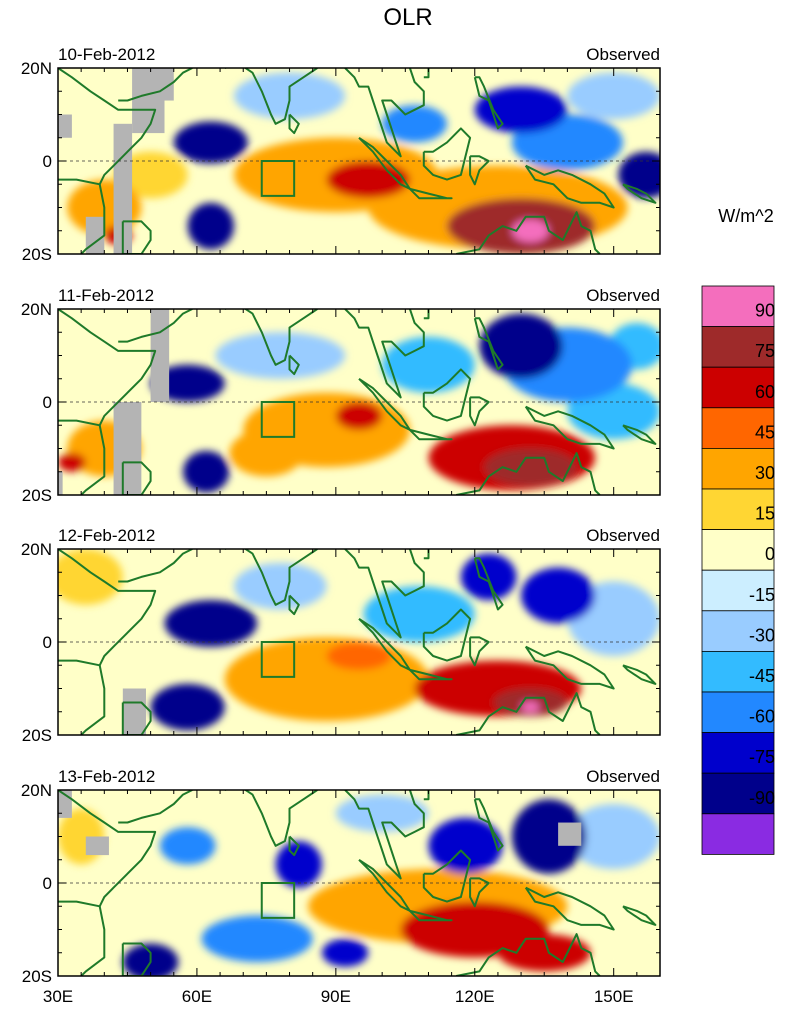 The image size is (791, 1013). I want to click on colorbar-label: -60, so click(762, 717).